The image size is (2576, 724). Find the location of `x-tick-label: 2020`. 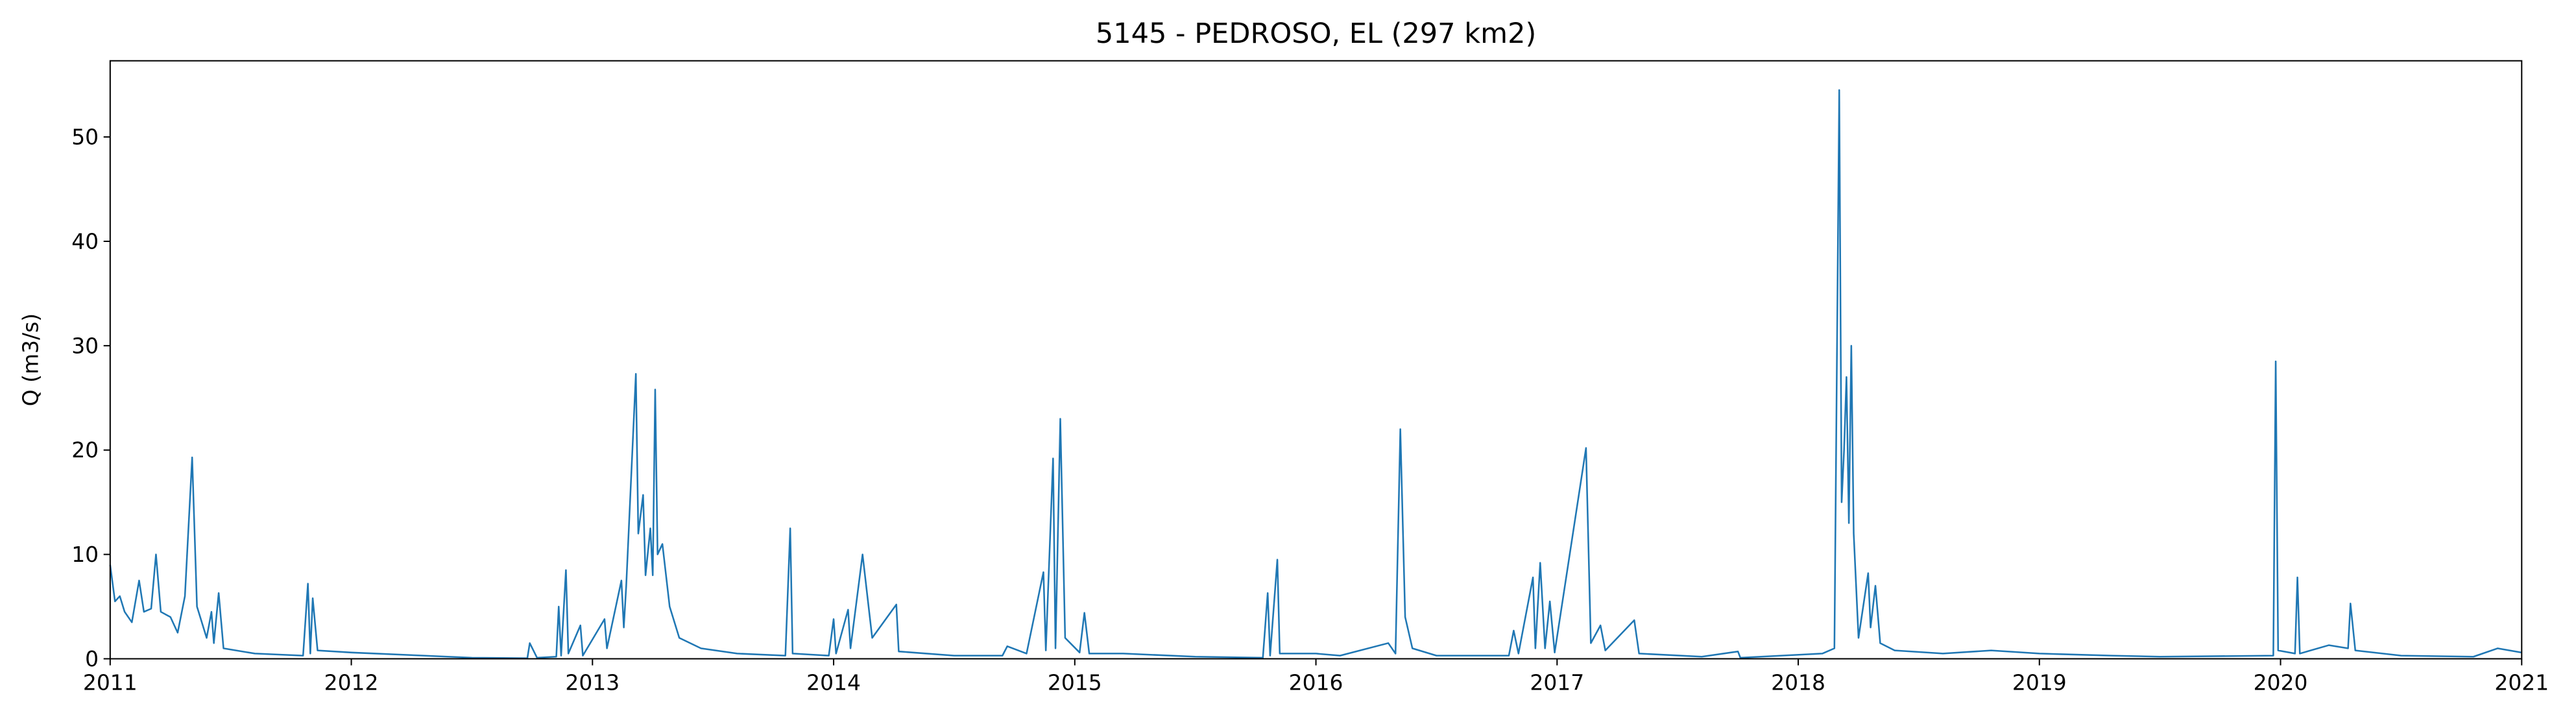

x-tick-label: 2020 is located at coordinates (2281, 682).